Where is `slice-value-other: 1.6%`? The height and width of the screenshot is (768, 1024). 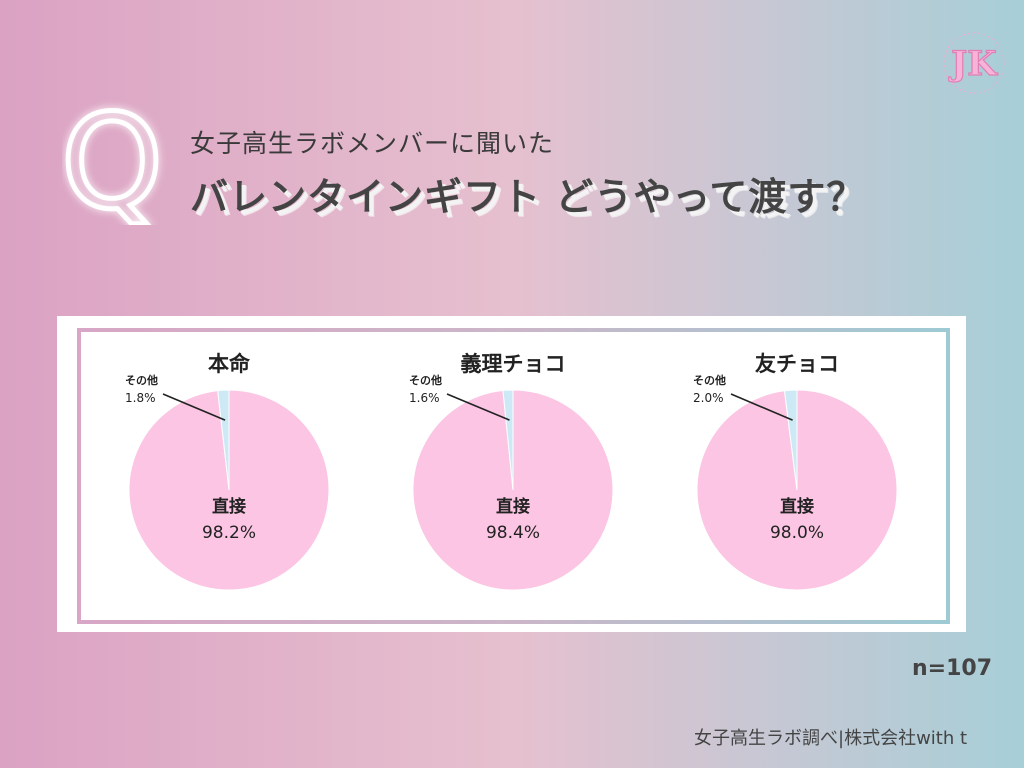
slice-value-other: 1.6% is located at coordinates (424, 398).